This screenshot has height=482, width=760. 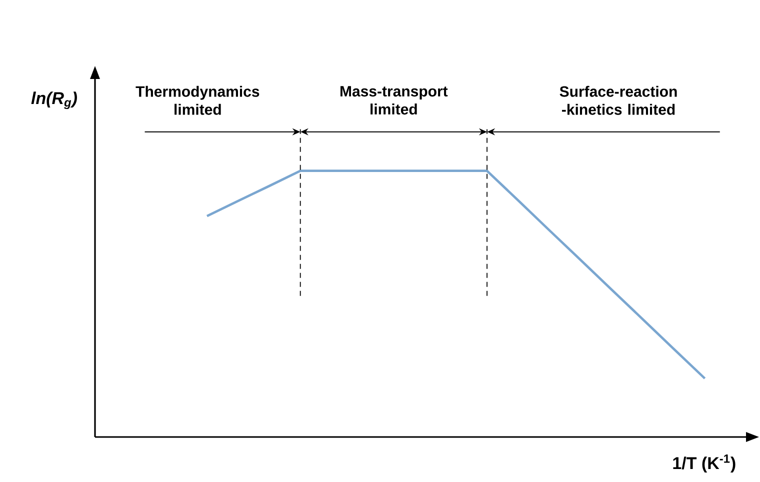 I want to click on x-axis-title: 1/T (K$^{-1}$), so click(x=704, y=463).